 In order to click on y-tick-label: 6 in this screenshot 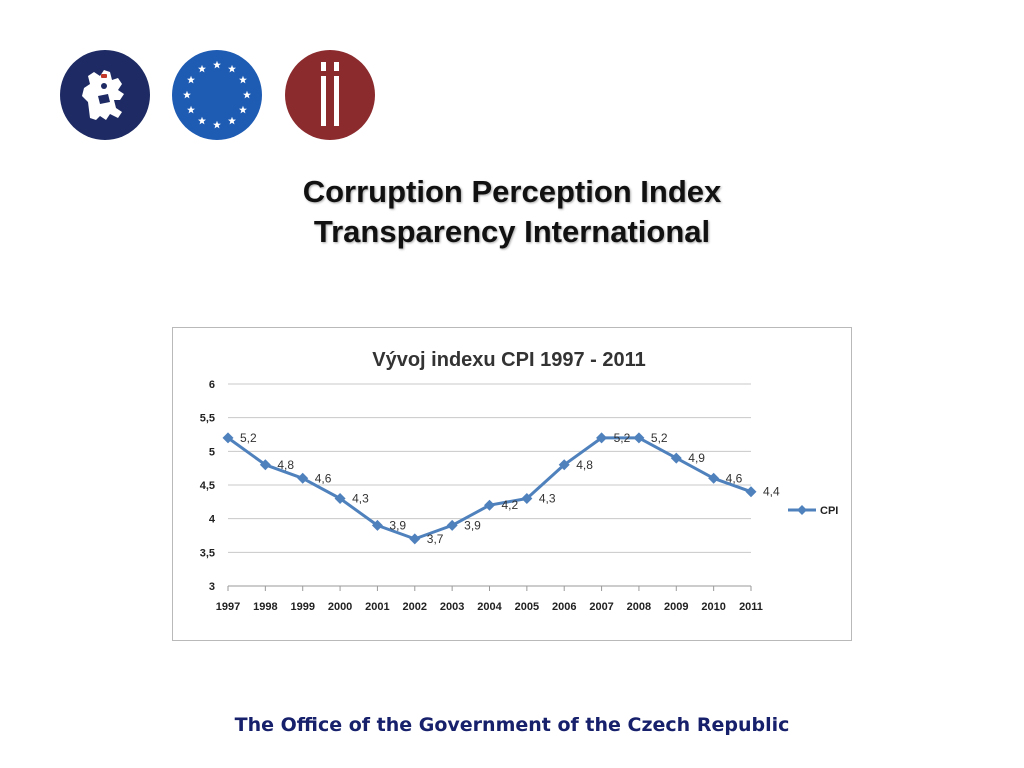, I will do `click(212, 385)`.